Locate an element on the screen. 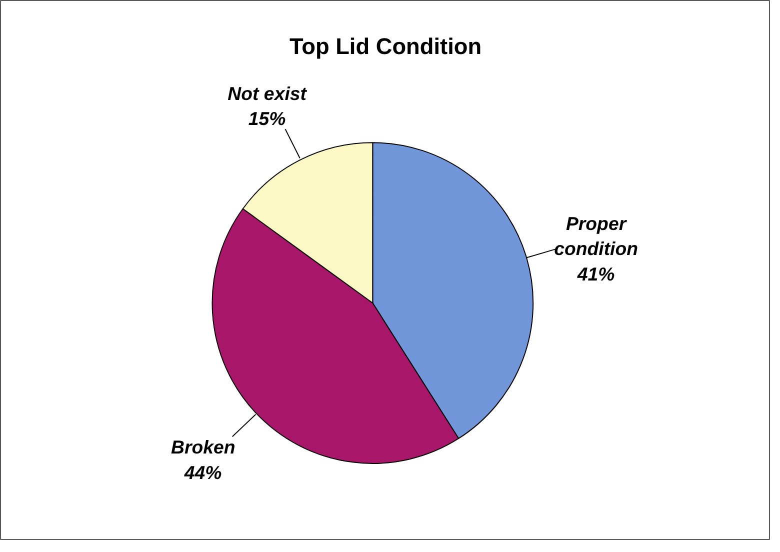  data-label: 41% is located at coordinates (596, 273).